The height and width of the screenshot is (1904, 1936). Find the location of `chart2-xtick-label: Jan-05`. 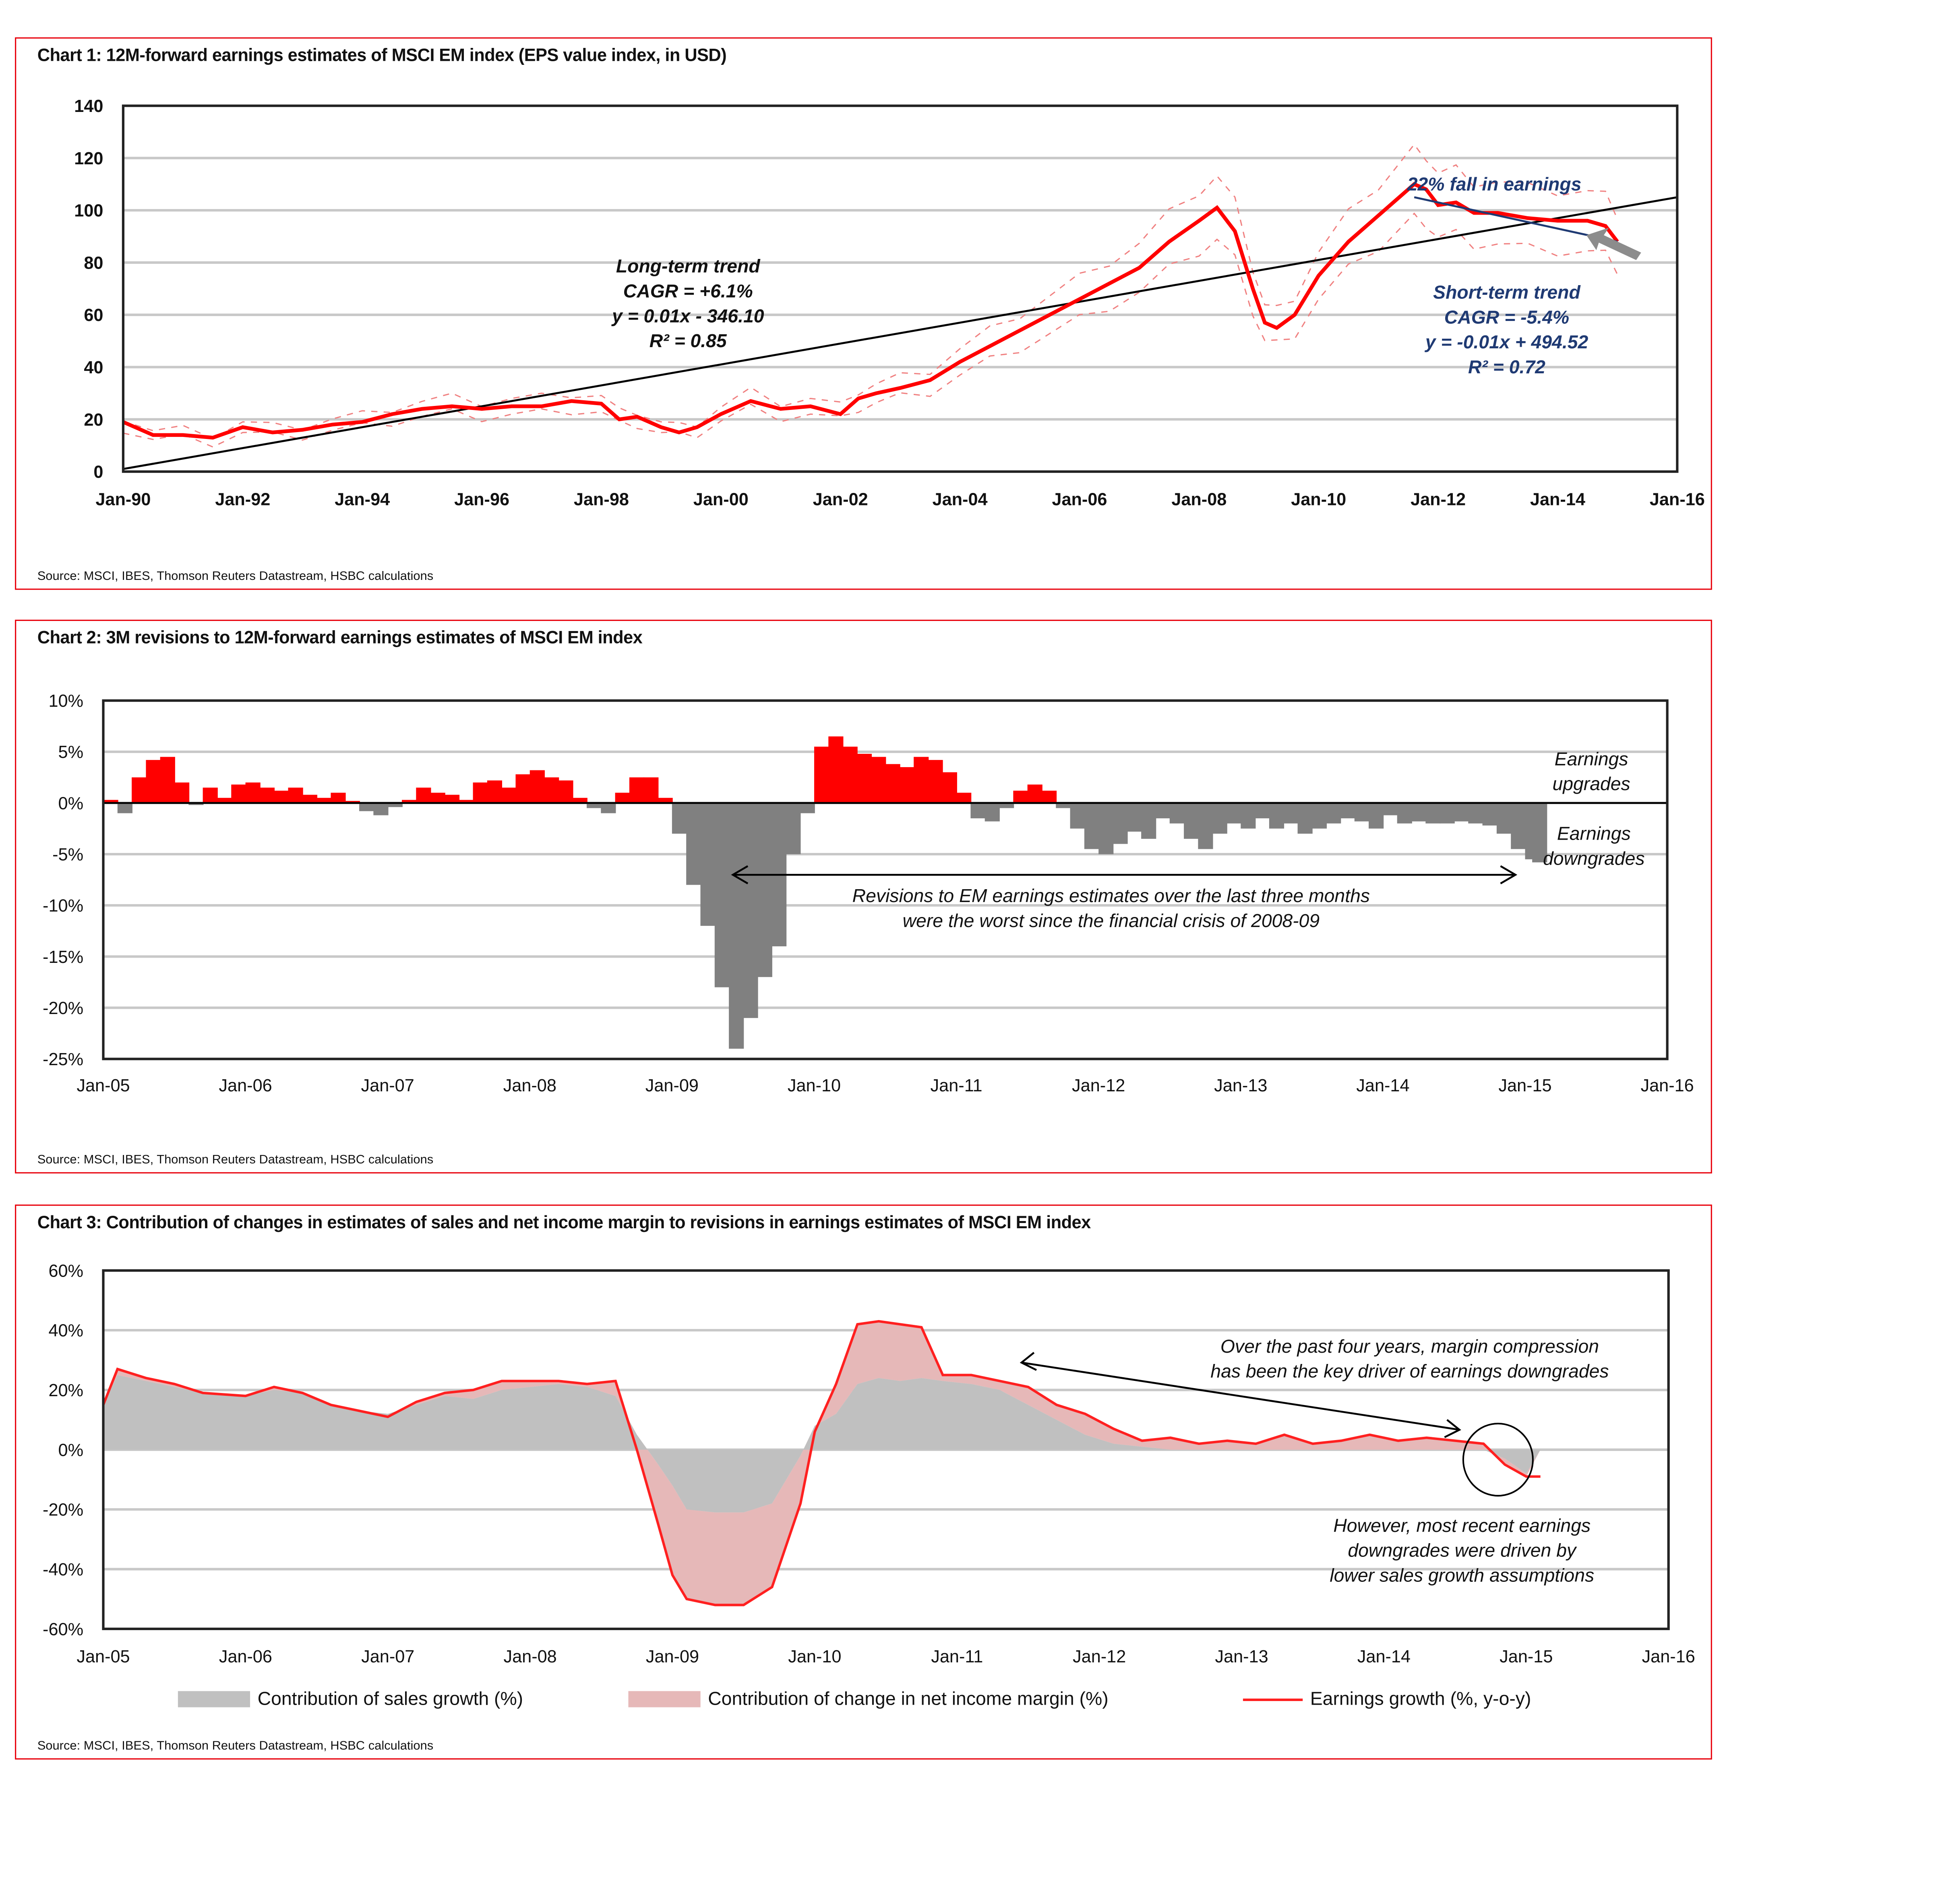

chart2-xtick-label: Jan-05 is located at coordinates (103, 1085).